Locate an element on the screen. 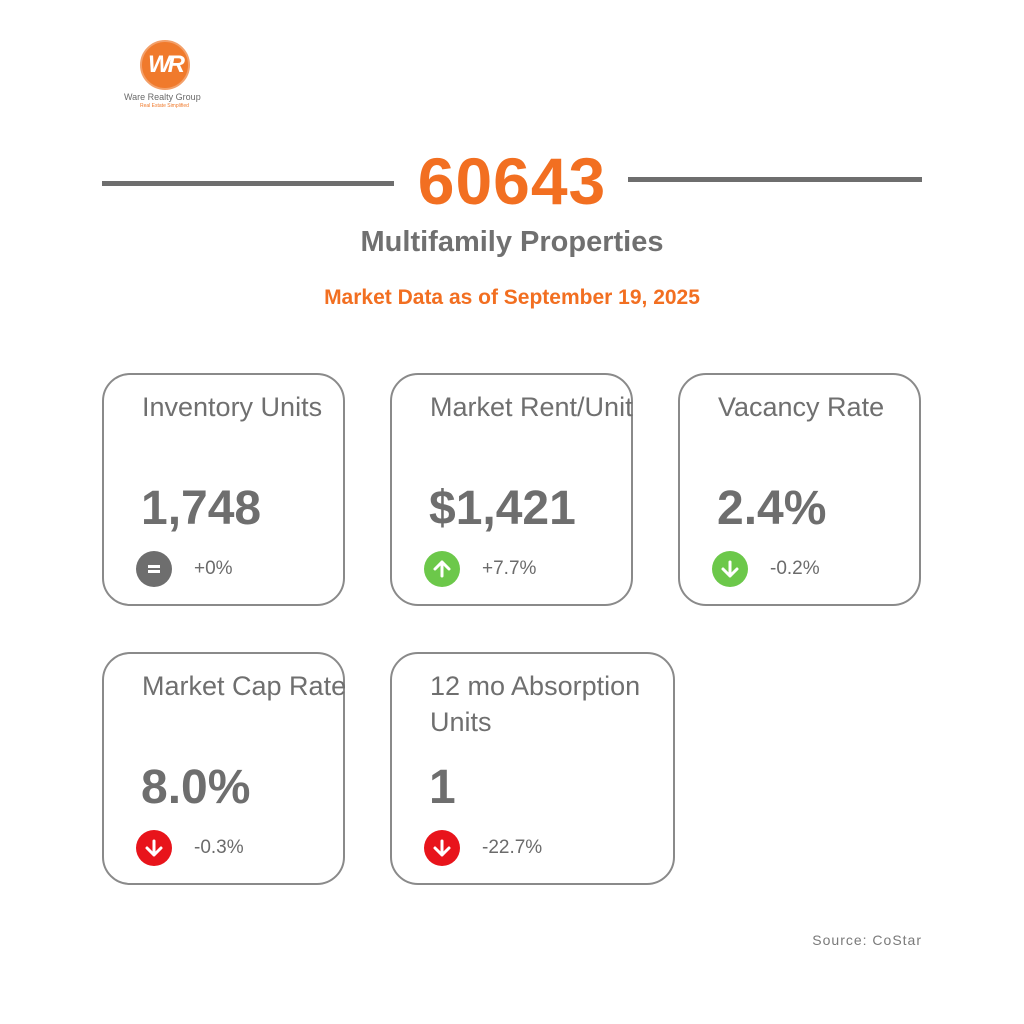  stat-card-market-rent: Market Rent/Unit $1,421 +7.7% is located at coordinates (511, 489).